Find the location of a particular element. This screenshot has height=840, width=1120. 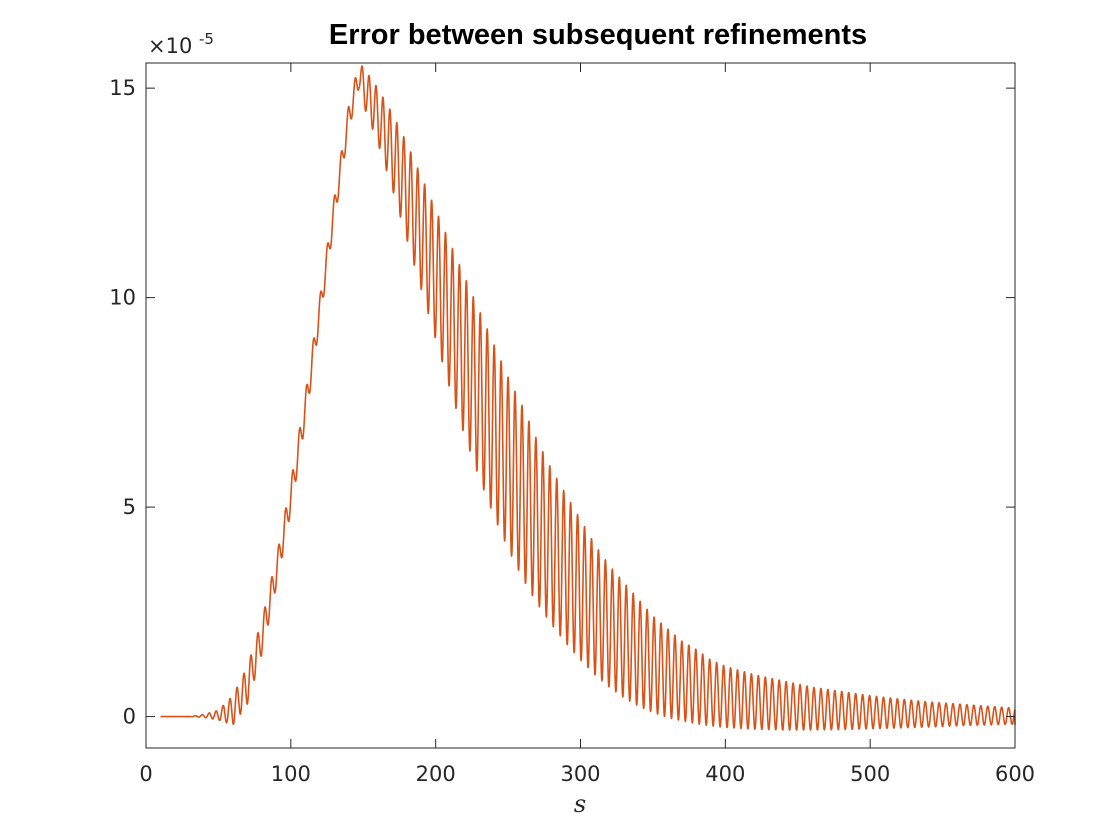

y-exponent-label: ×10 -5 is located at coordinates (181, 44).